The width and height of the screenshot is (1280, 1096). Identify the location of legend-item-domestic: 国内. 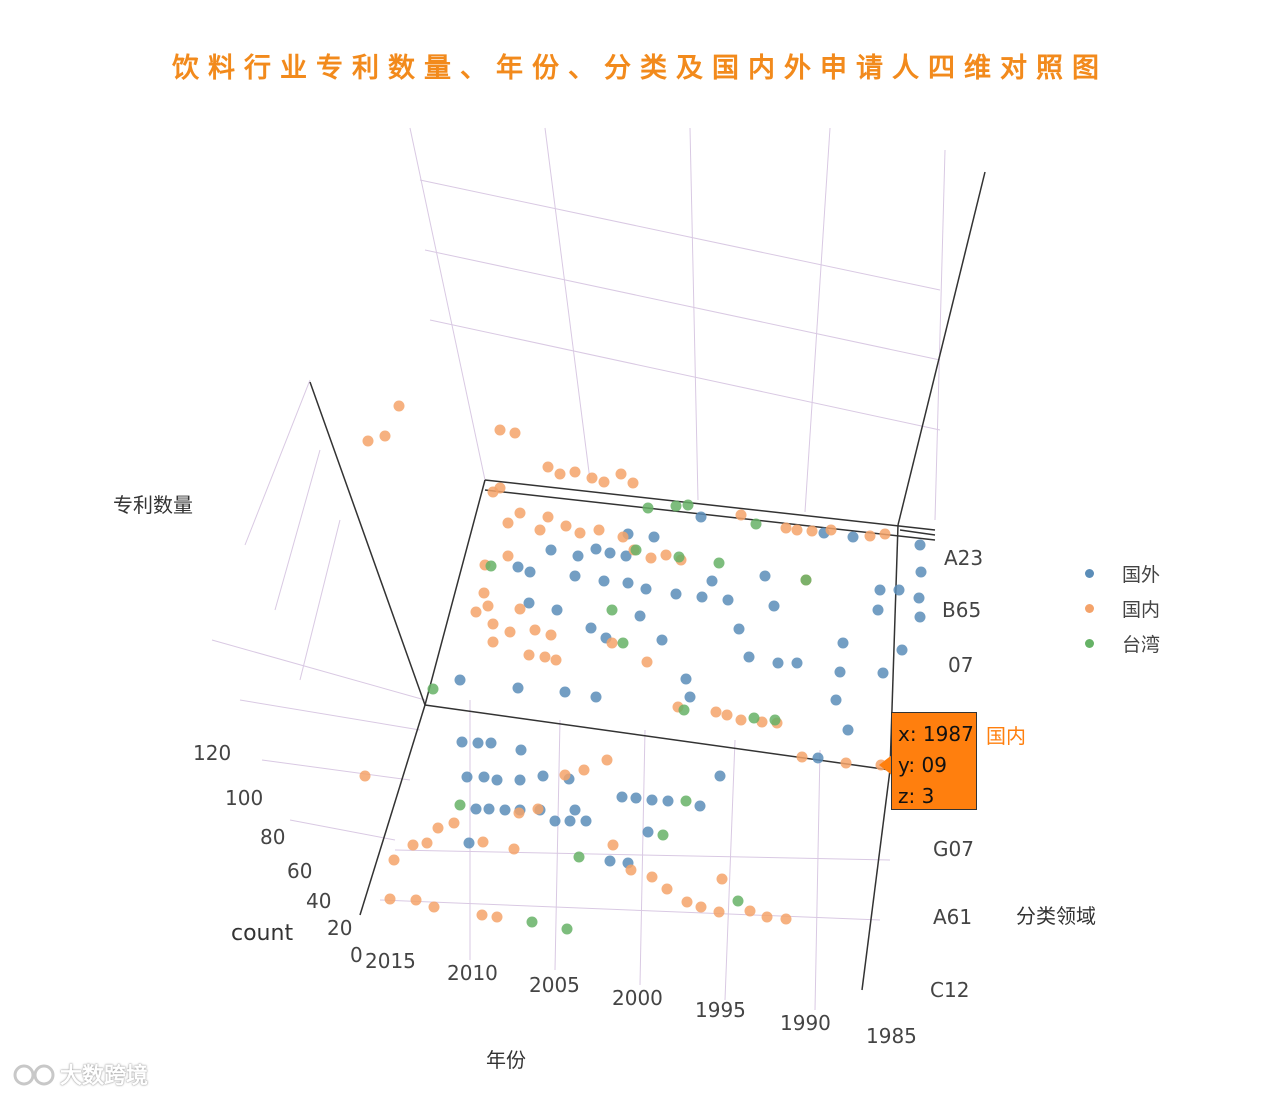
(1122, 608).